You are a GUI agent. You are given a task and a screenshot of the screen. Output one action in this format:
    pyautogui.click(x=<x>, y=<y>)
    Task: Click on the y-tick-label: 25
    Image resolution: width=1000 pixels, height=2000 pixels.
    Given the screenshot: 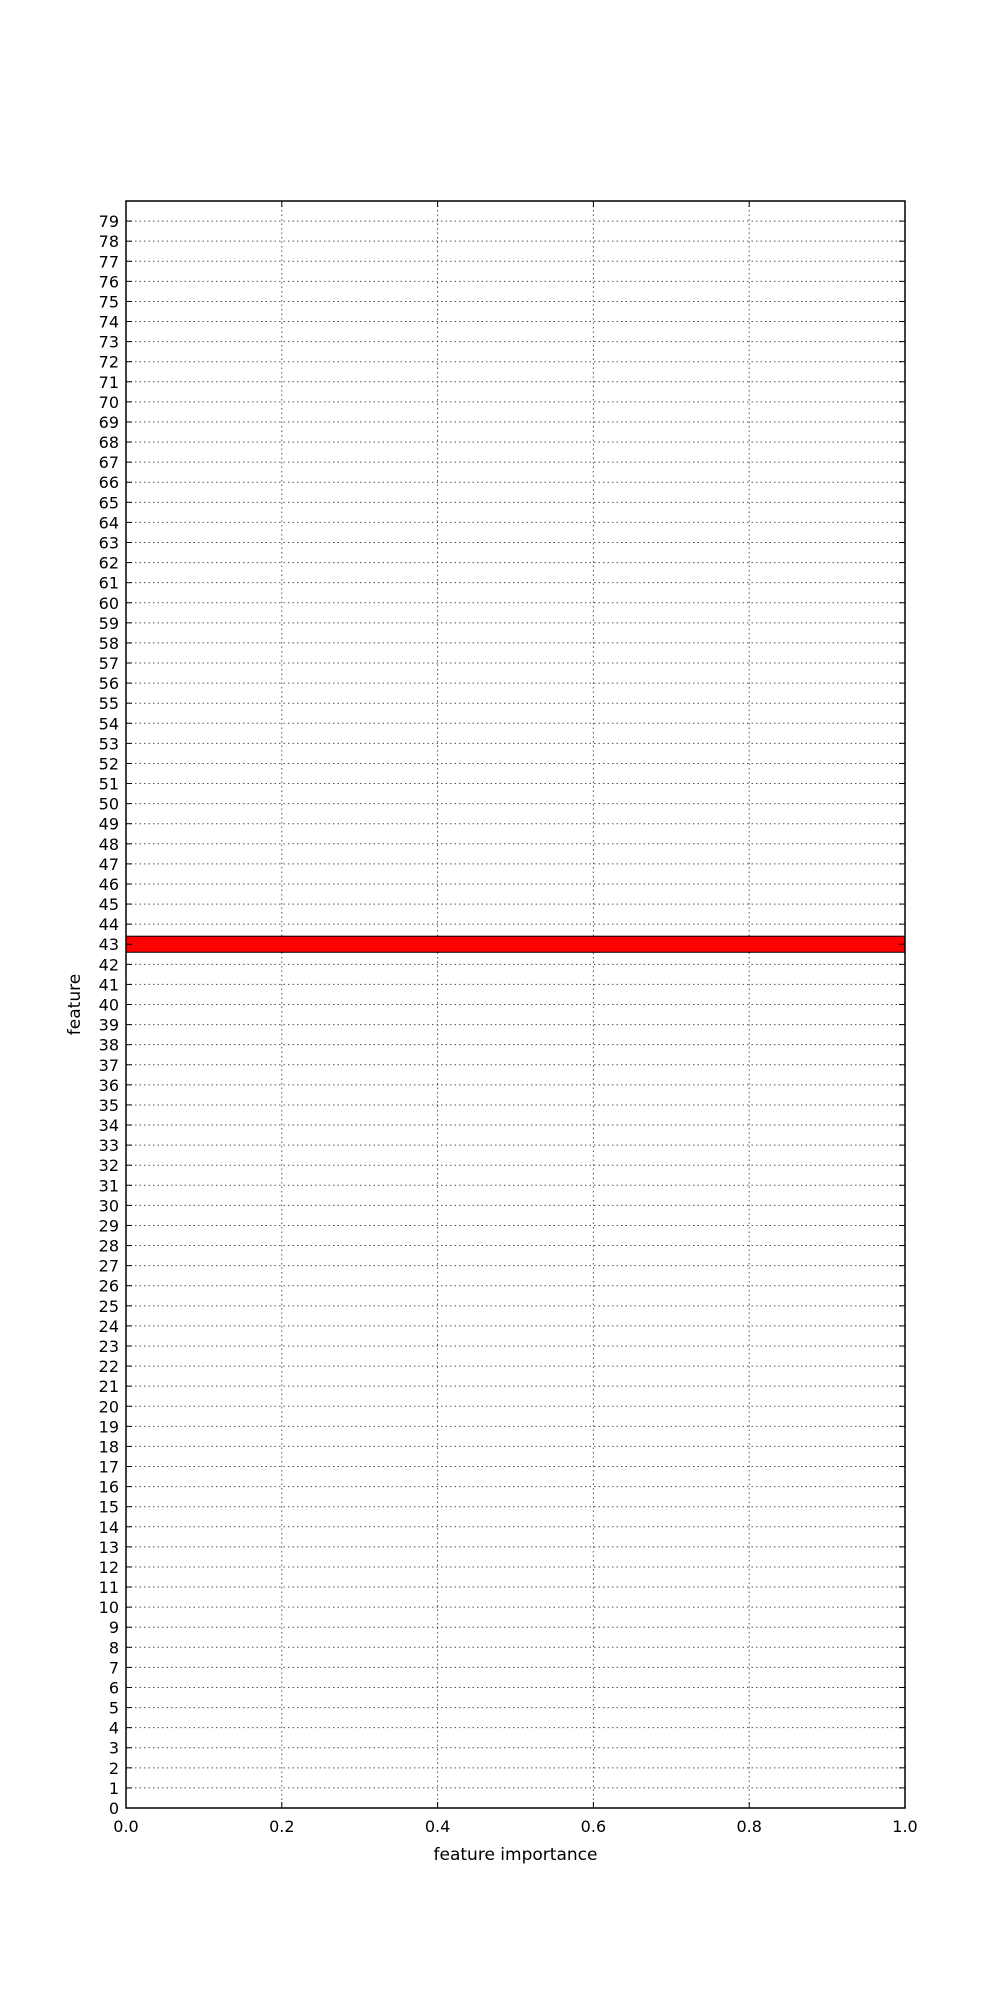 What is the action you would take?
    pyautogui.click(x=109, y=1306)
    